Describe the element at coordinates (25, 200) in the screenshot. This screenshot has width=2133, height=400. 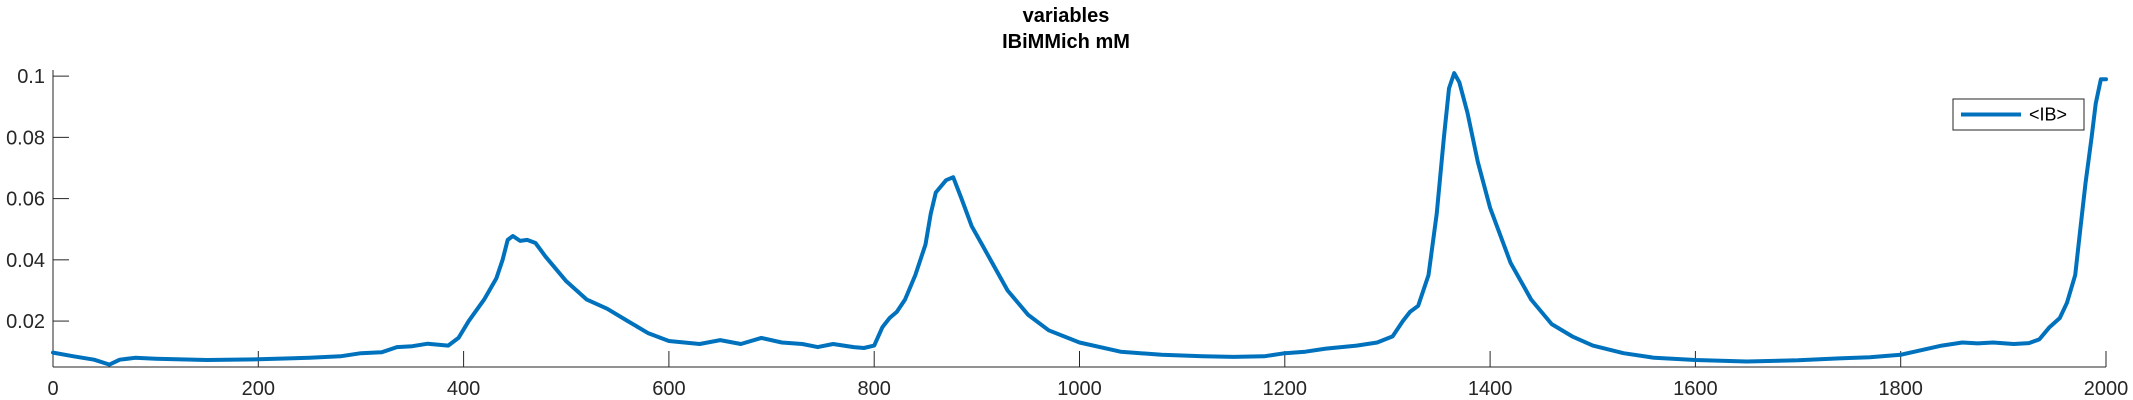
I see `y-tick-label: 0.06` at that location.